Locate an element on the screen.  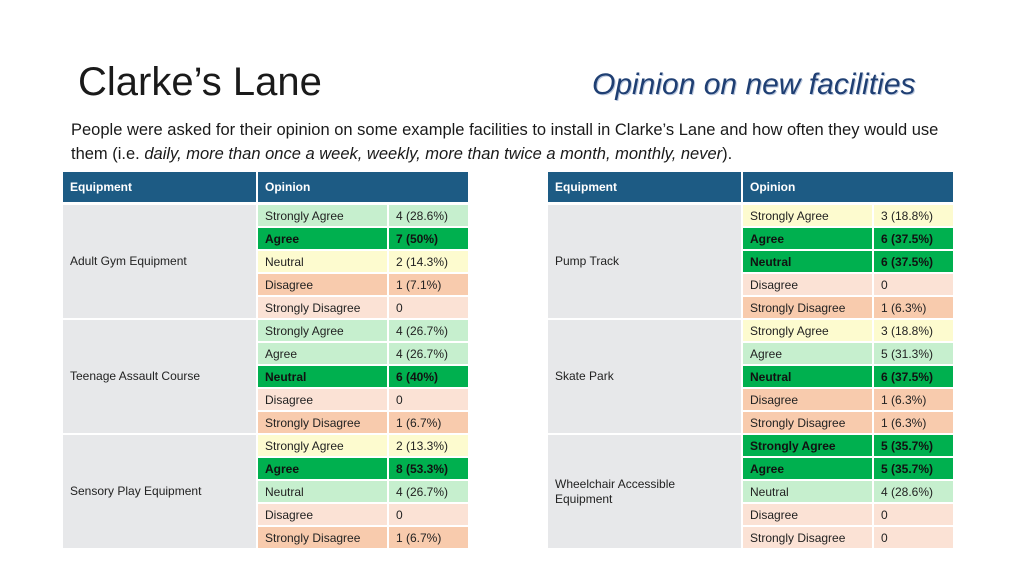
table-row: Neutral 4 (26.7%) is located at coordinates (267, 492).